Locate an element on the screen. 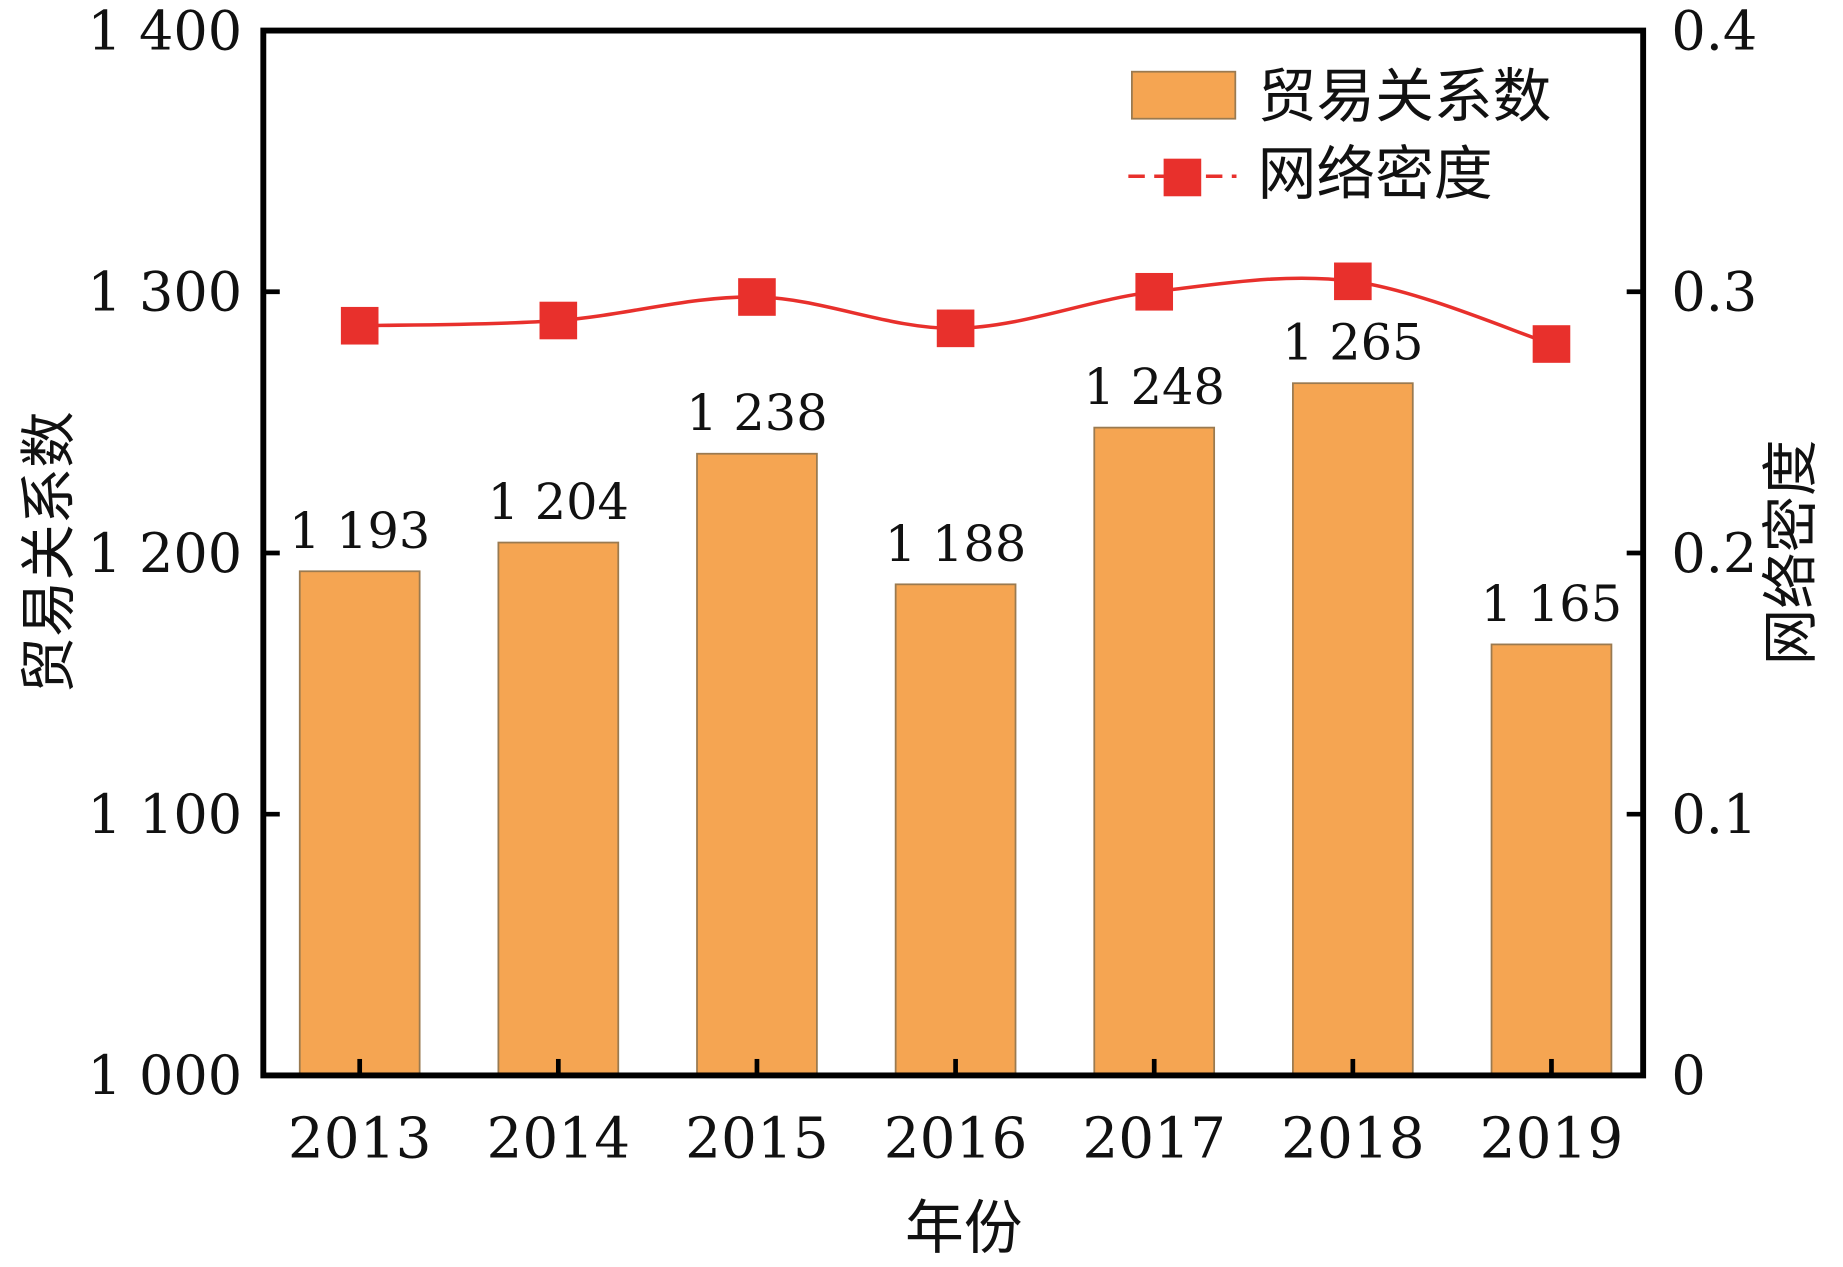  bar-value-label: 1 193 is located at coordinates (359, 531).